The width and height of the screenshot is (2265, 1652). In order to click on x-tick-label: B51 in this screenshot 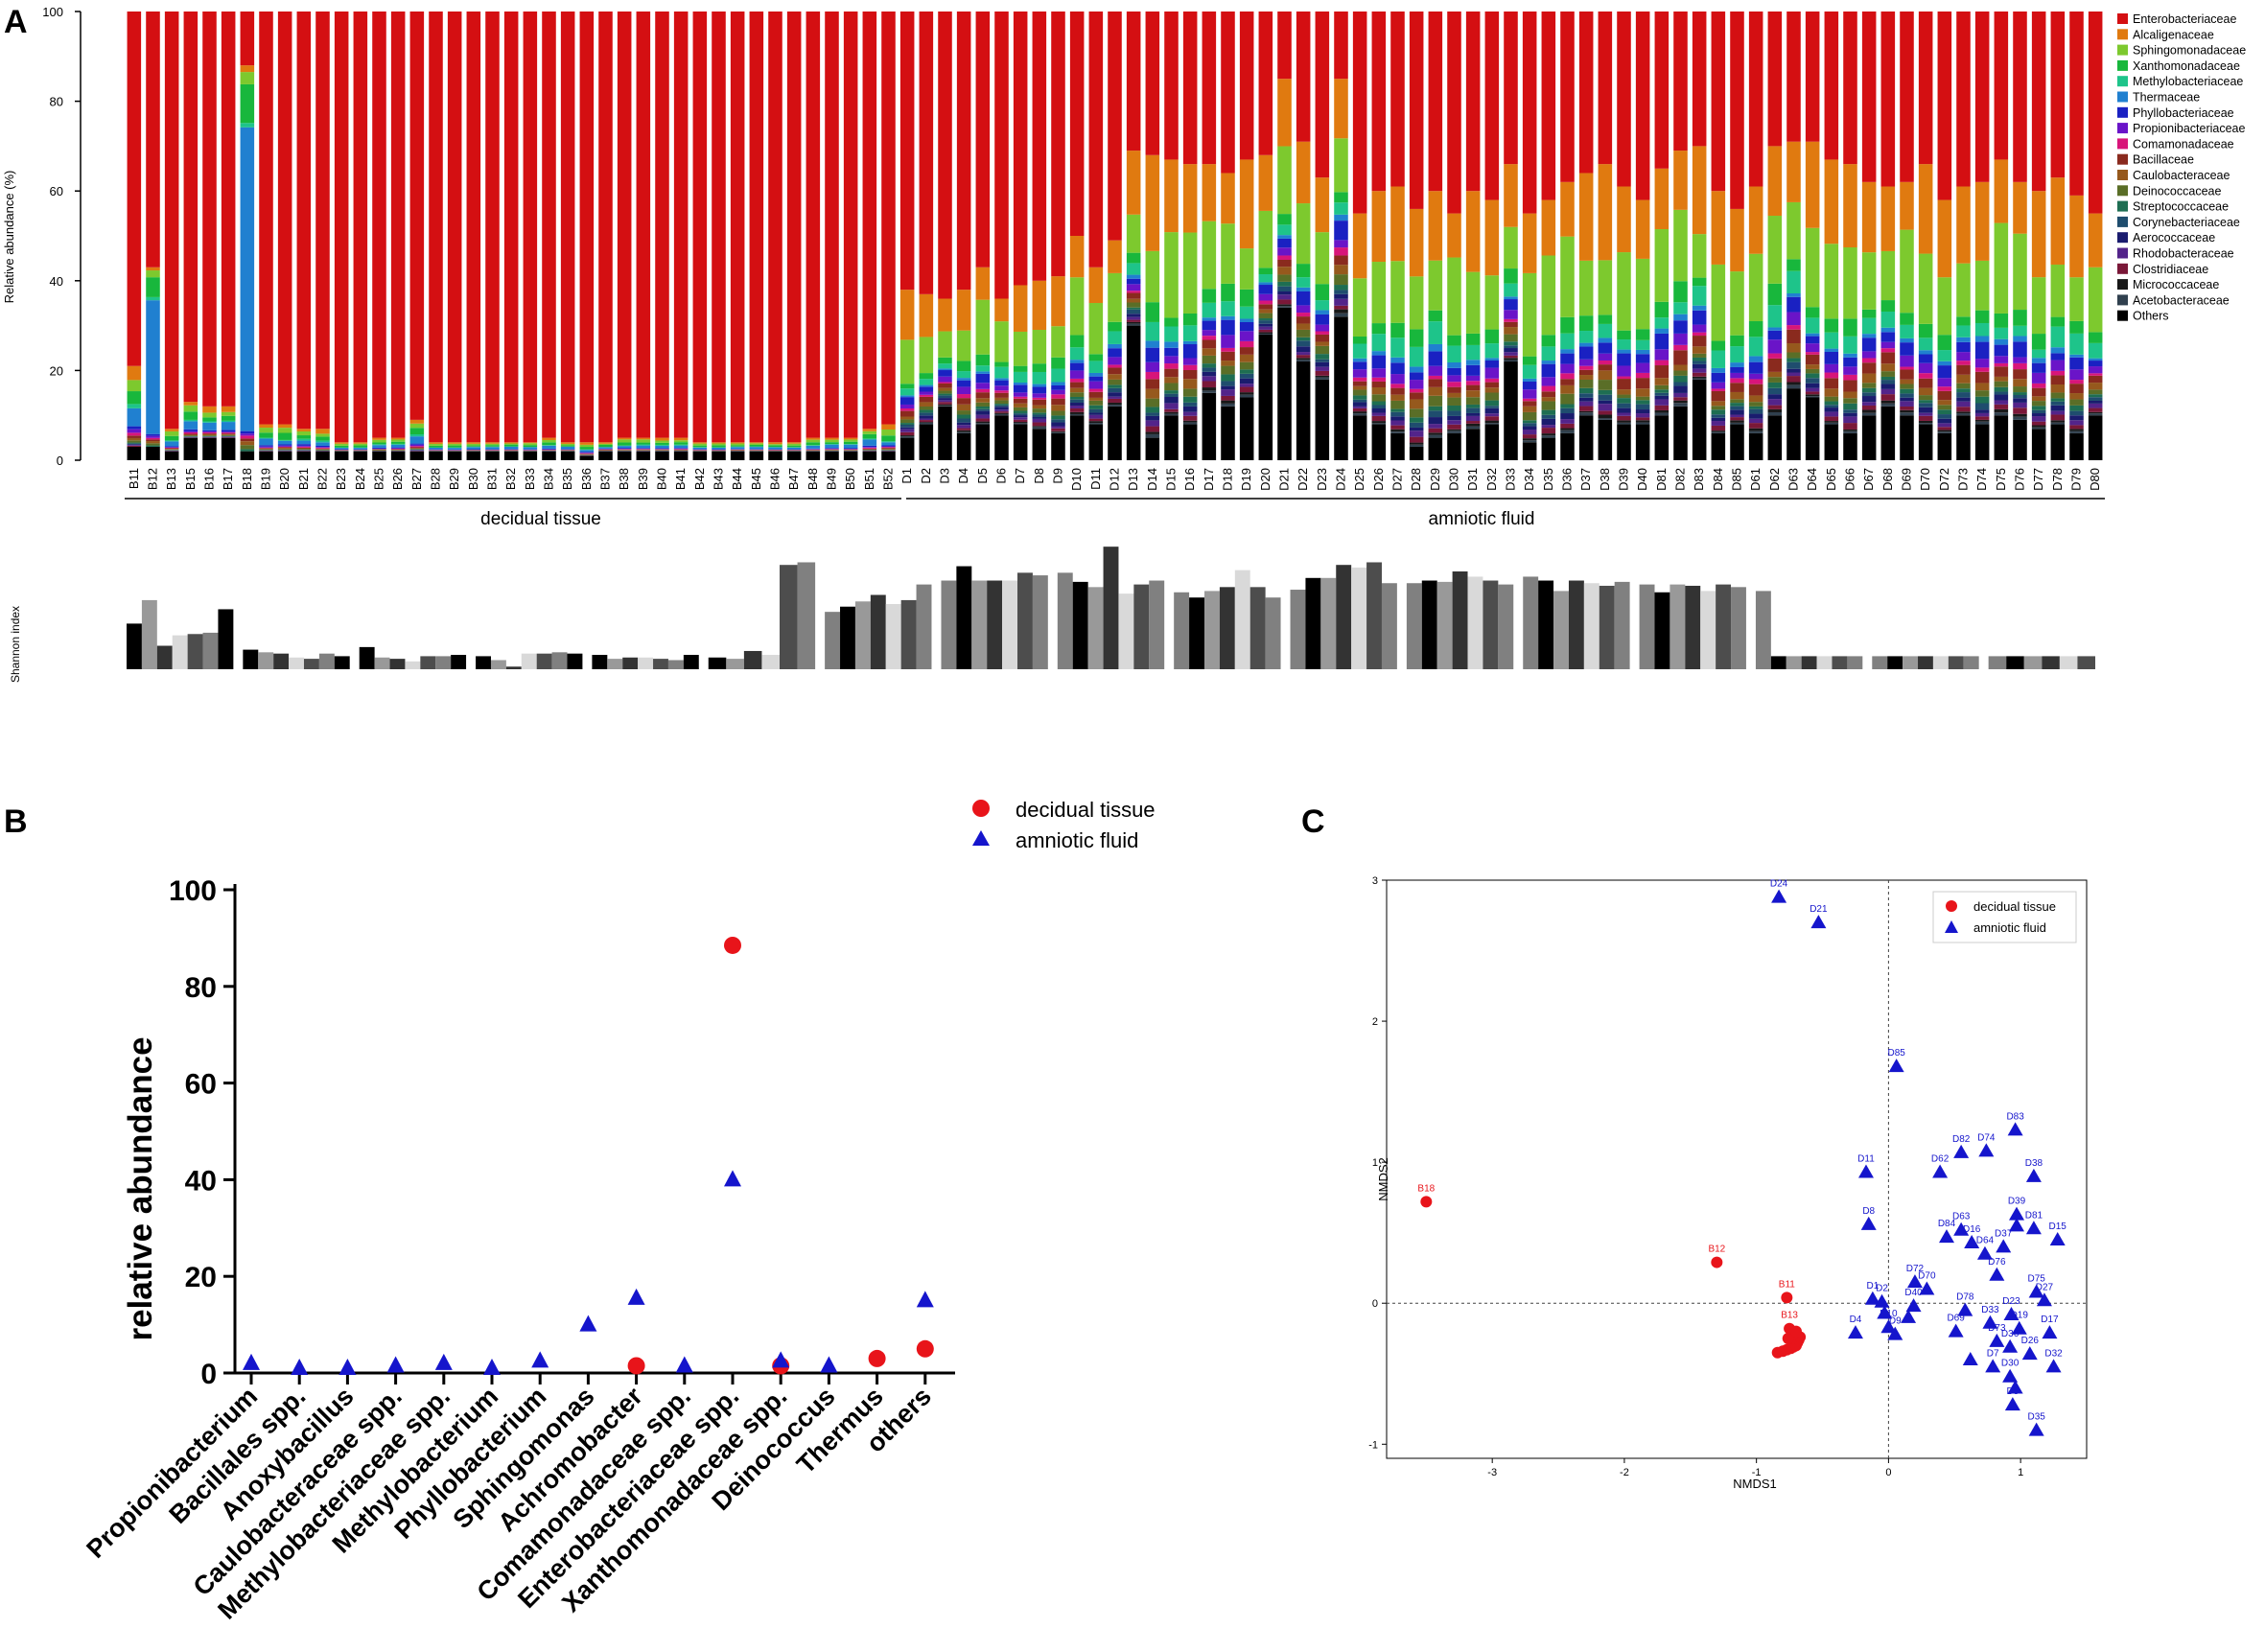, I will do `click(869, 479)`.